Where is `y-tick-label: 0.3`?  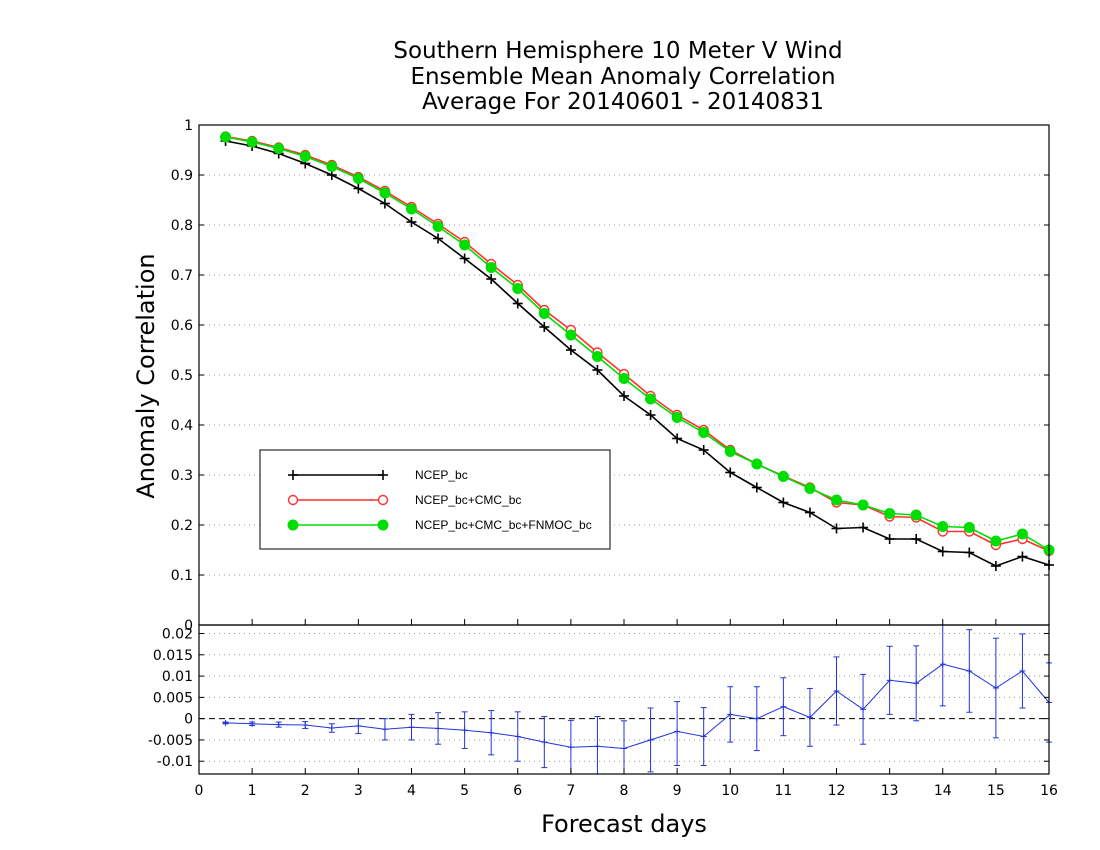
y-tick-label: 0.3 is located at coordinates (182, 476).